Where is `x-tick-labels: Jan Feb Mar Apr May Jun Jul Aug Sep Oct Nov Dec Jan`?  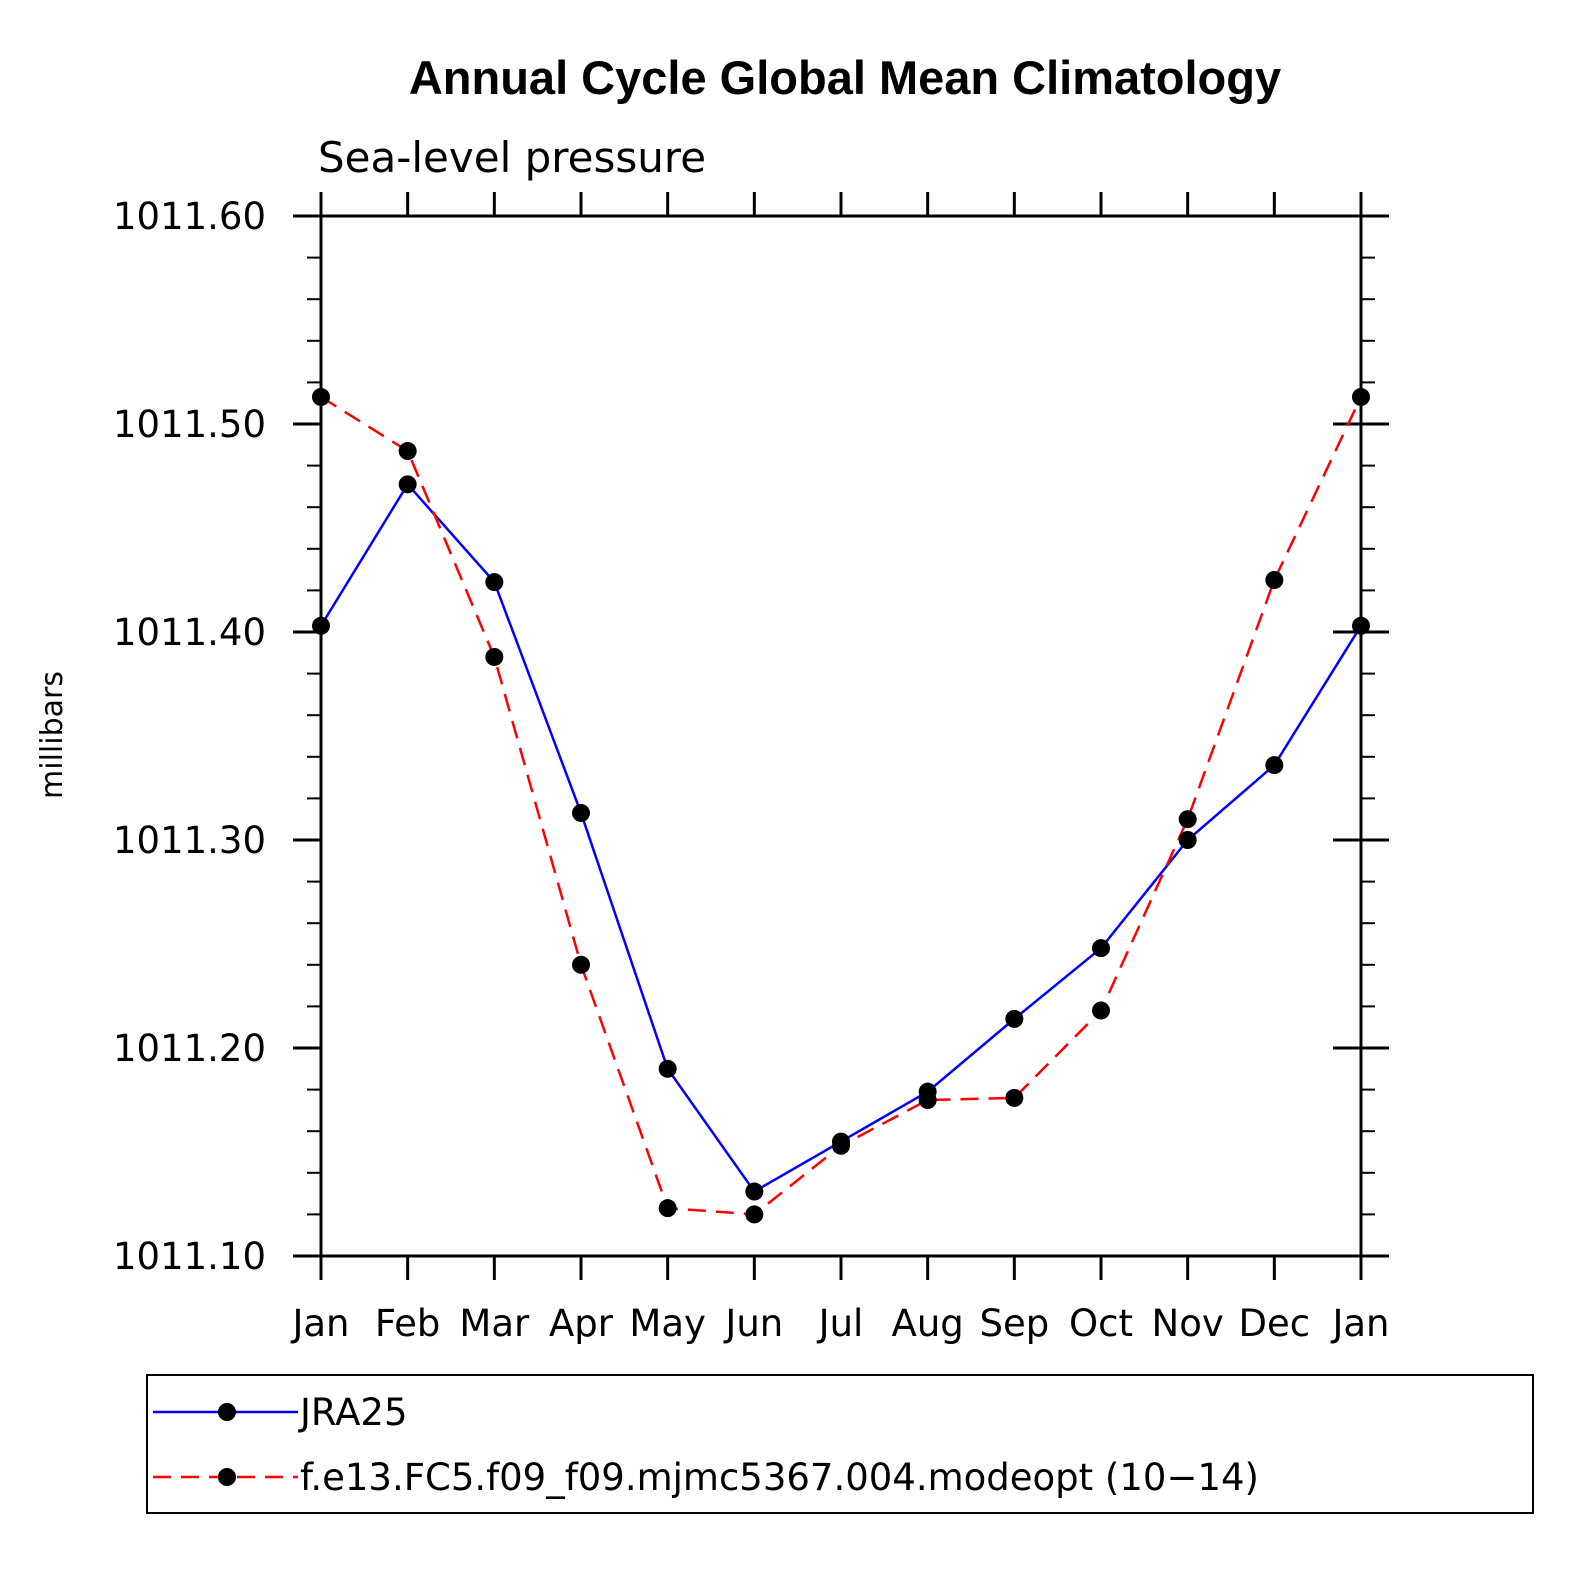 x-tick-labels: Jan Feb Mar Apr May Jun Jul Aug Sep Oct Nov Dec Jan is located at coordinates (839, 1323).